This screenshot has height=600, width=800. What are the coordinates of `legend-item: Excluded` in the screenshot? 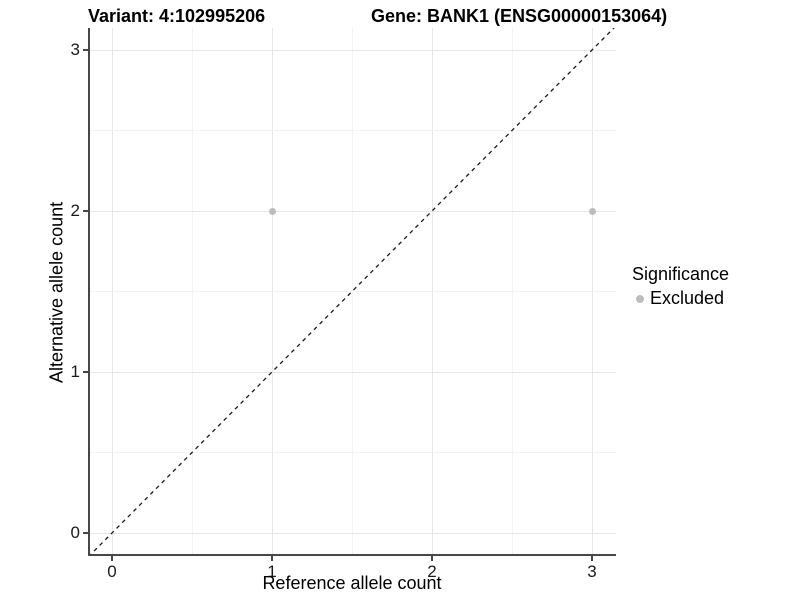 It's located at (680, 298).